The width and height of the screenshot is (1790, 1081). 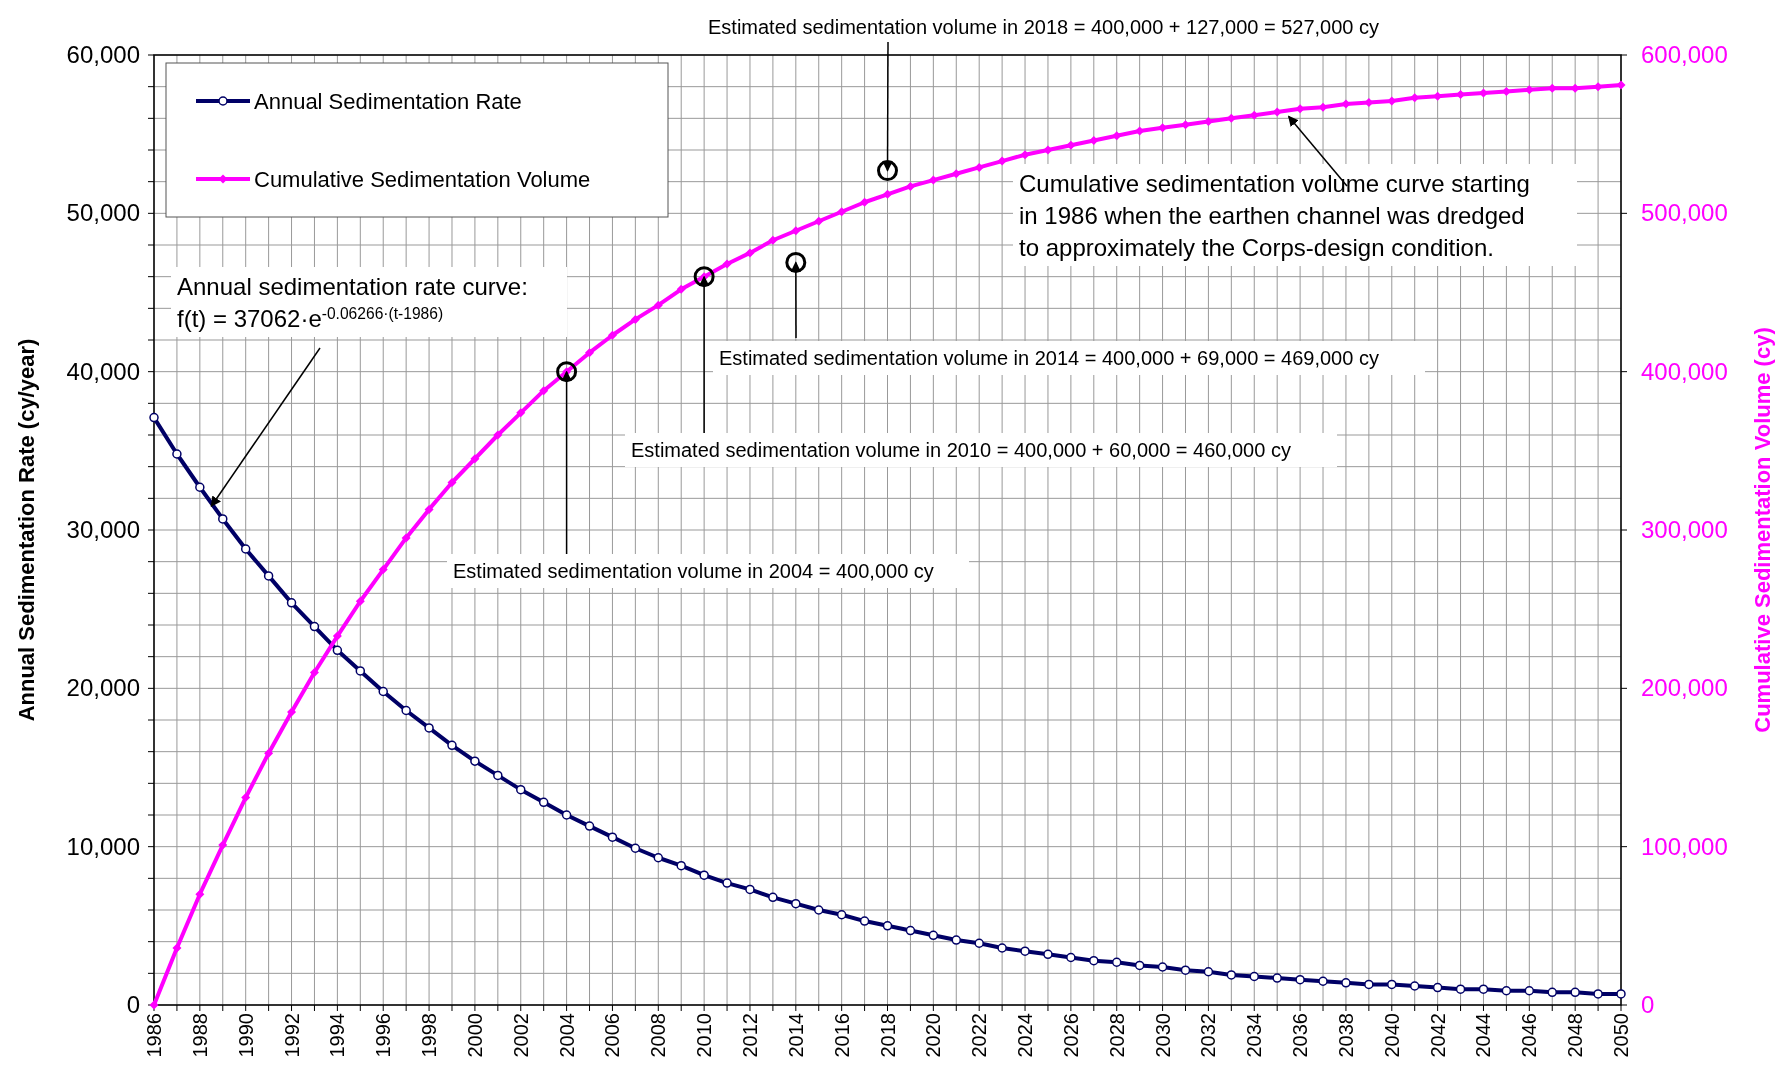 What do you see at coordinates (1300, 1035) in the screenshot?
I see `x-tick-label: 2036` at bounding box center [1300, 1035].